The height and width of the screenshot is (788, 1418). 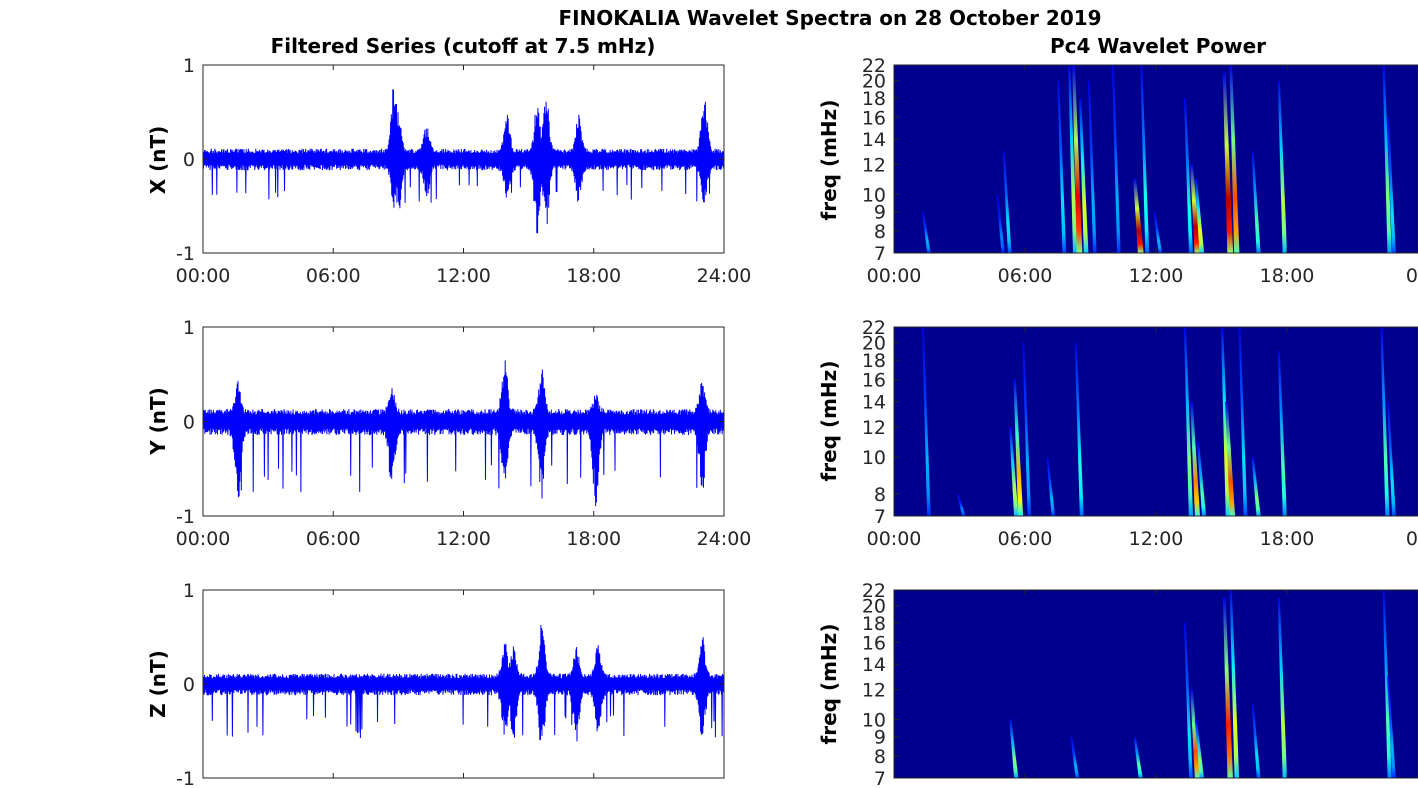 What do you see at coordinates (593, 539) in the screenshot?
I see `y-series-xtick-label: 18:00` at bounding box center [593, 539].